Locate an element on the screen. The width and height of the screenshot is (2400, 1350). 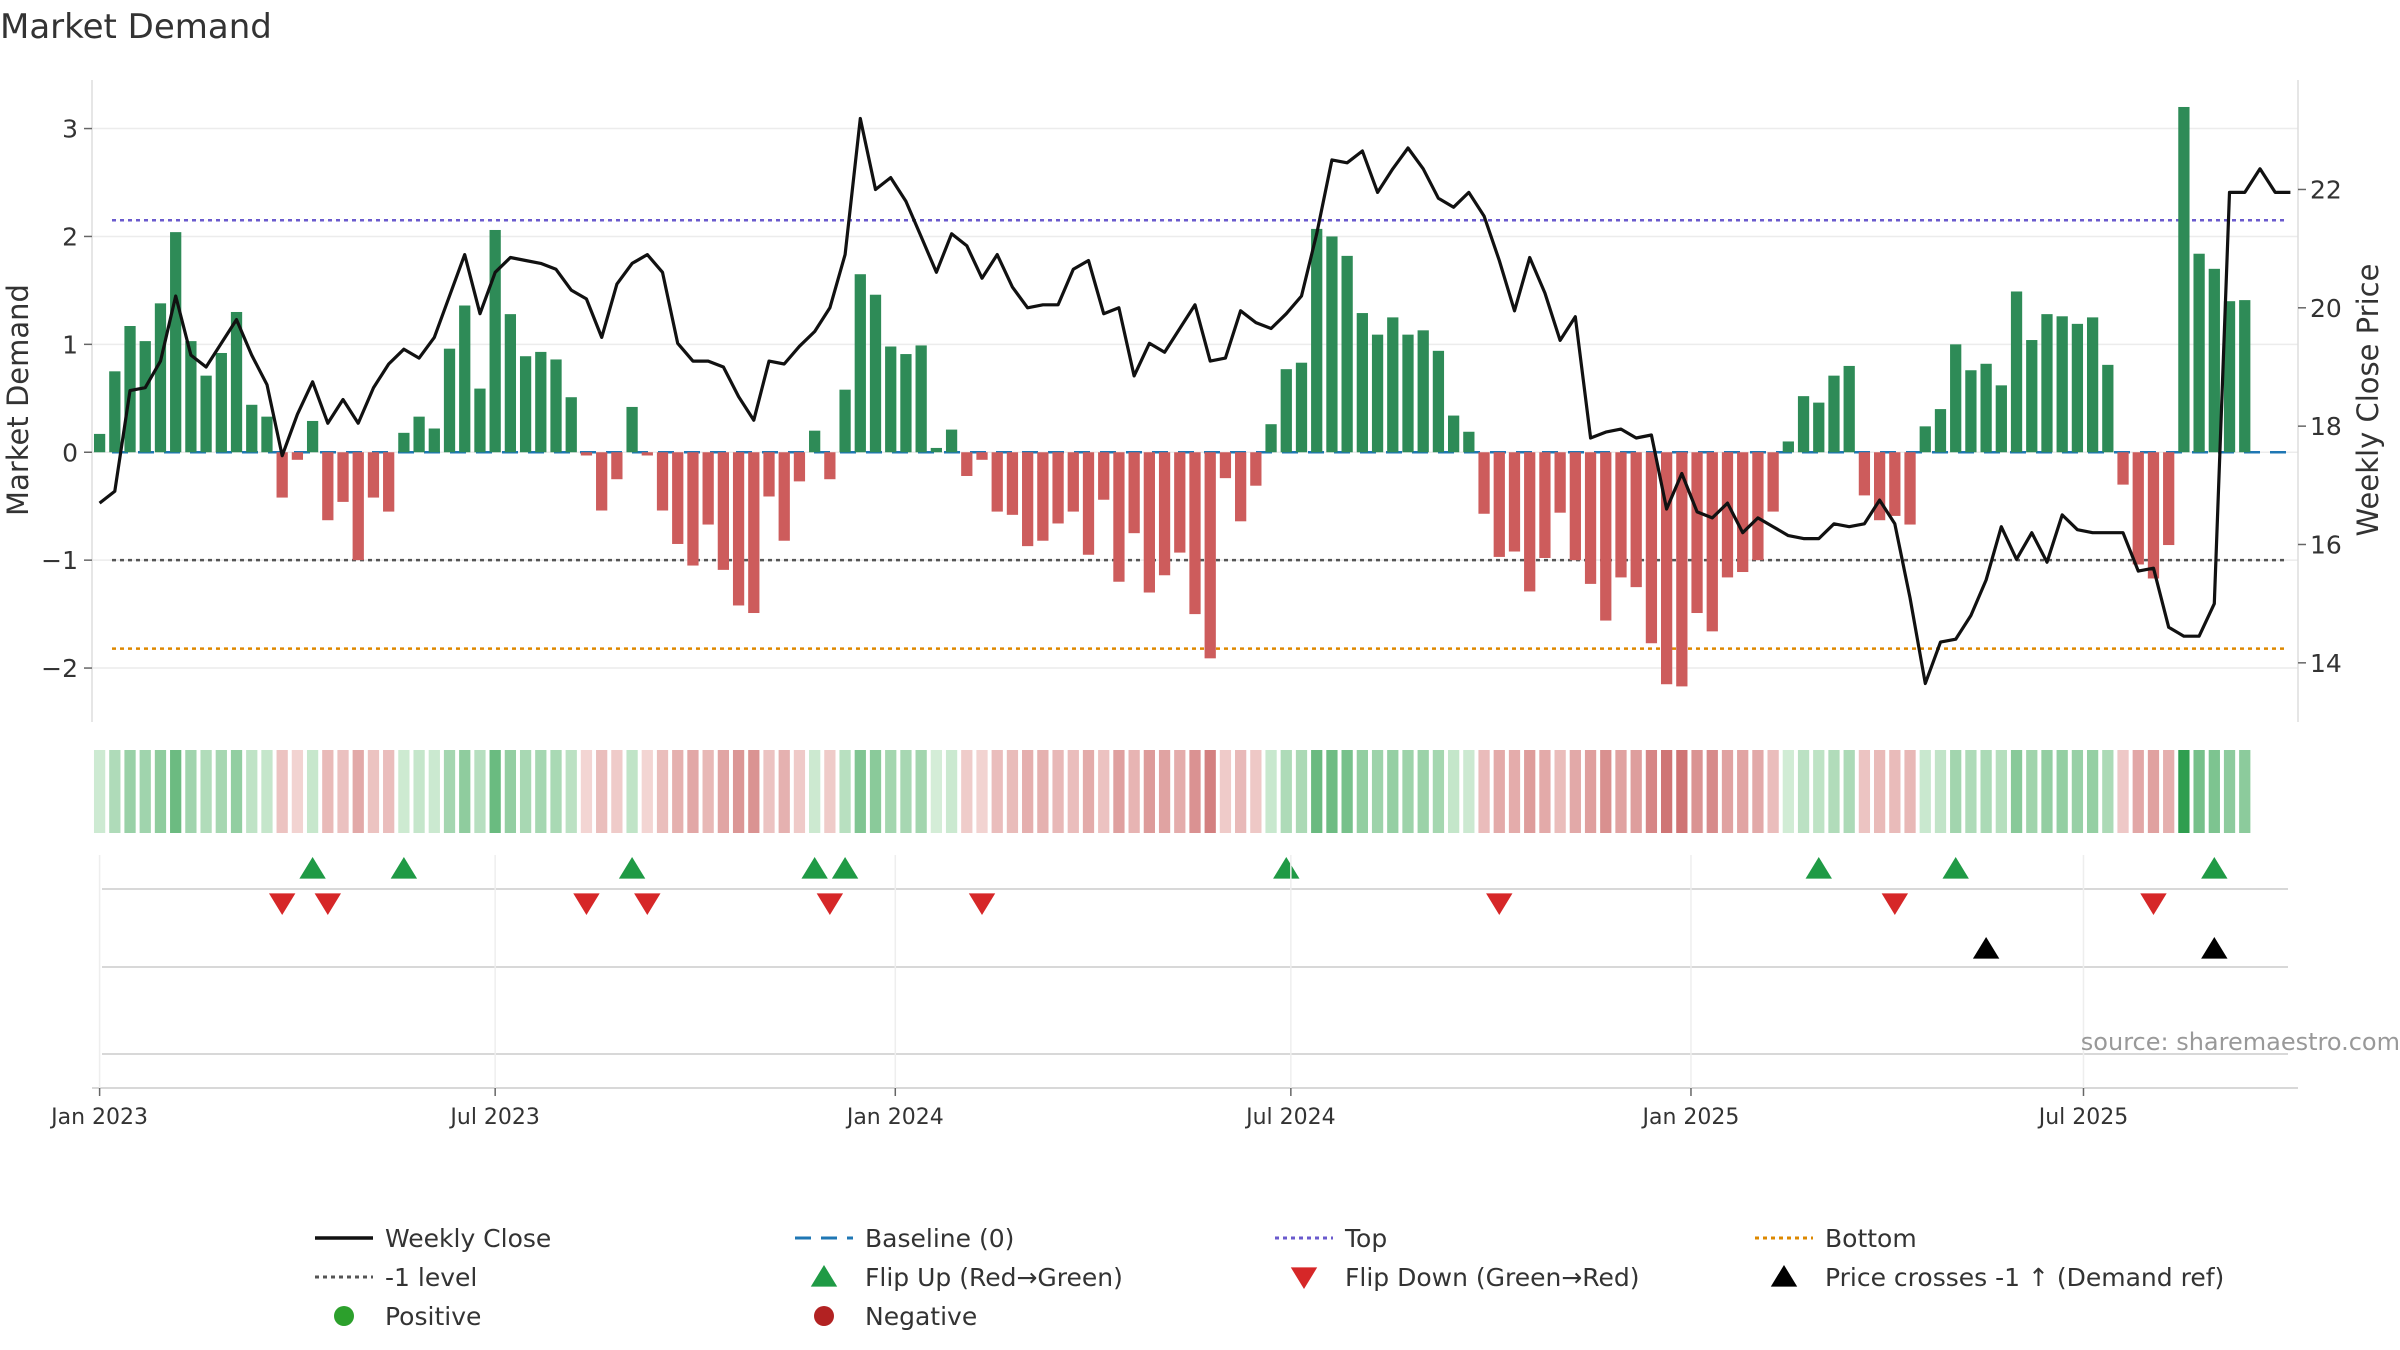
legend-item: -1 level is located at coordinates (396, 1277).